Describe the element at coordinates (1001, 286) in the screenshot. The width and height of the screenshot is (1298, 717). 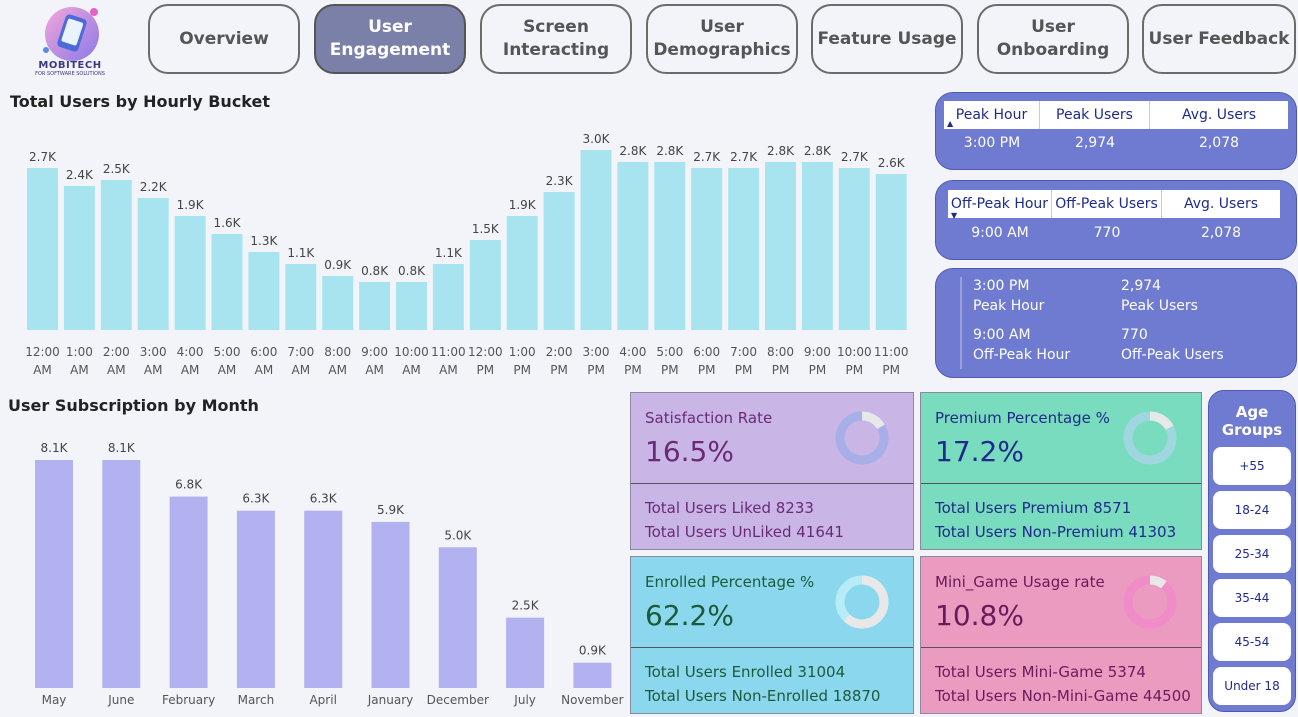
I see `summary-peak-hour-value: 3:00 PM` at that location.